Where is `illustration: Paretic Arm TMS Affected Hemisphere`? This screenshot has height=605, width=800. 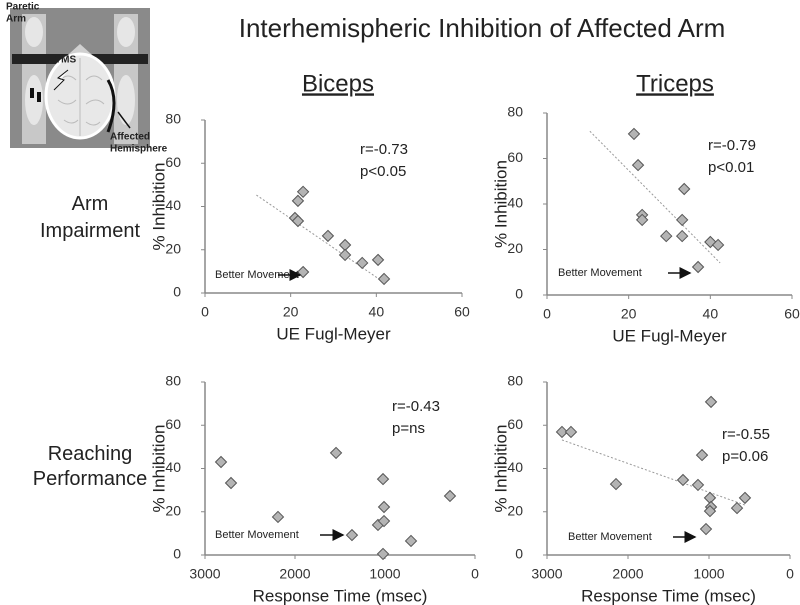 illustration: Paretic Arm TMS Affected Hemisphere is located at coordinates (87, 78).